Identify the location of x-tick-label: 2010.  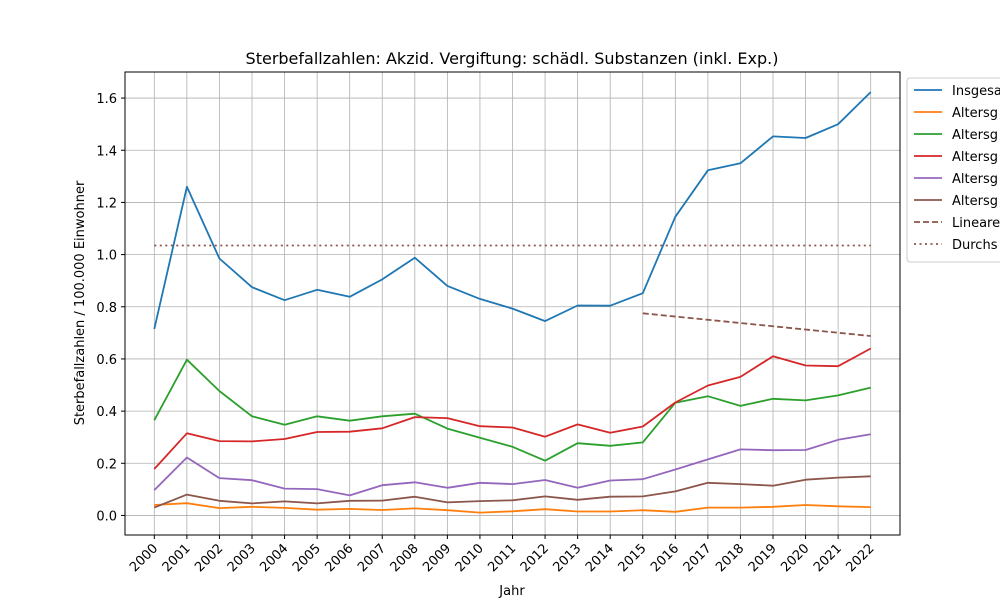
(470, 558).